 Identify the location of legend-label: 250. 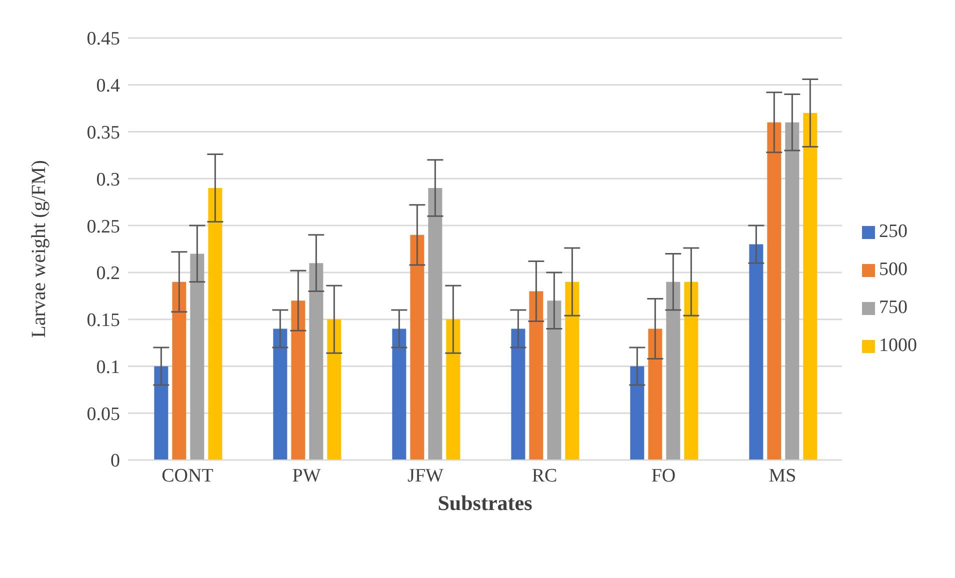
(893, 231).